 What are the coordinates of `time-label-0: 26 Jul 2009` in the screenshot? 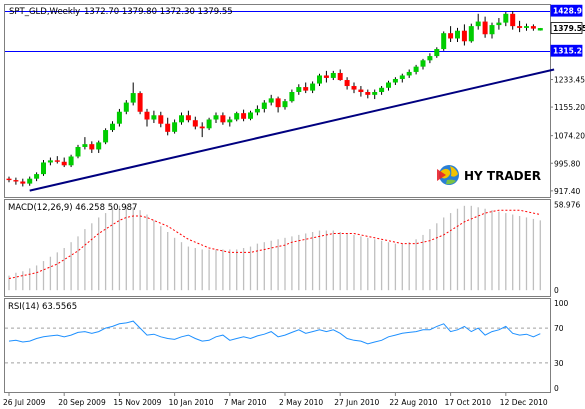 It's located at (24, 402).